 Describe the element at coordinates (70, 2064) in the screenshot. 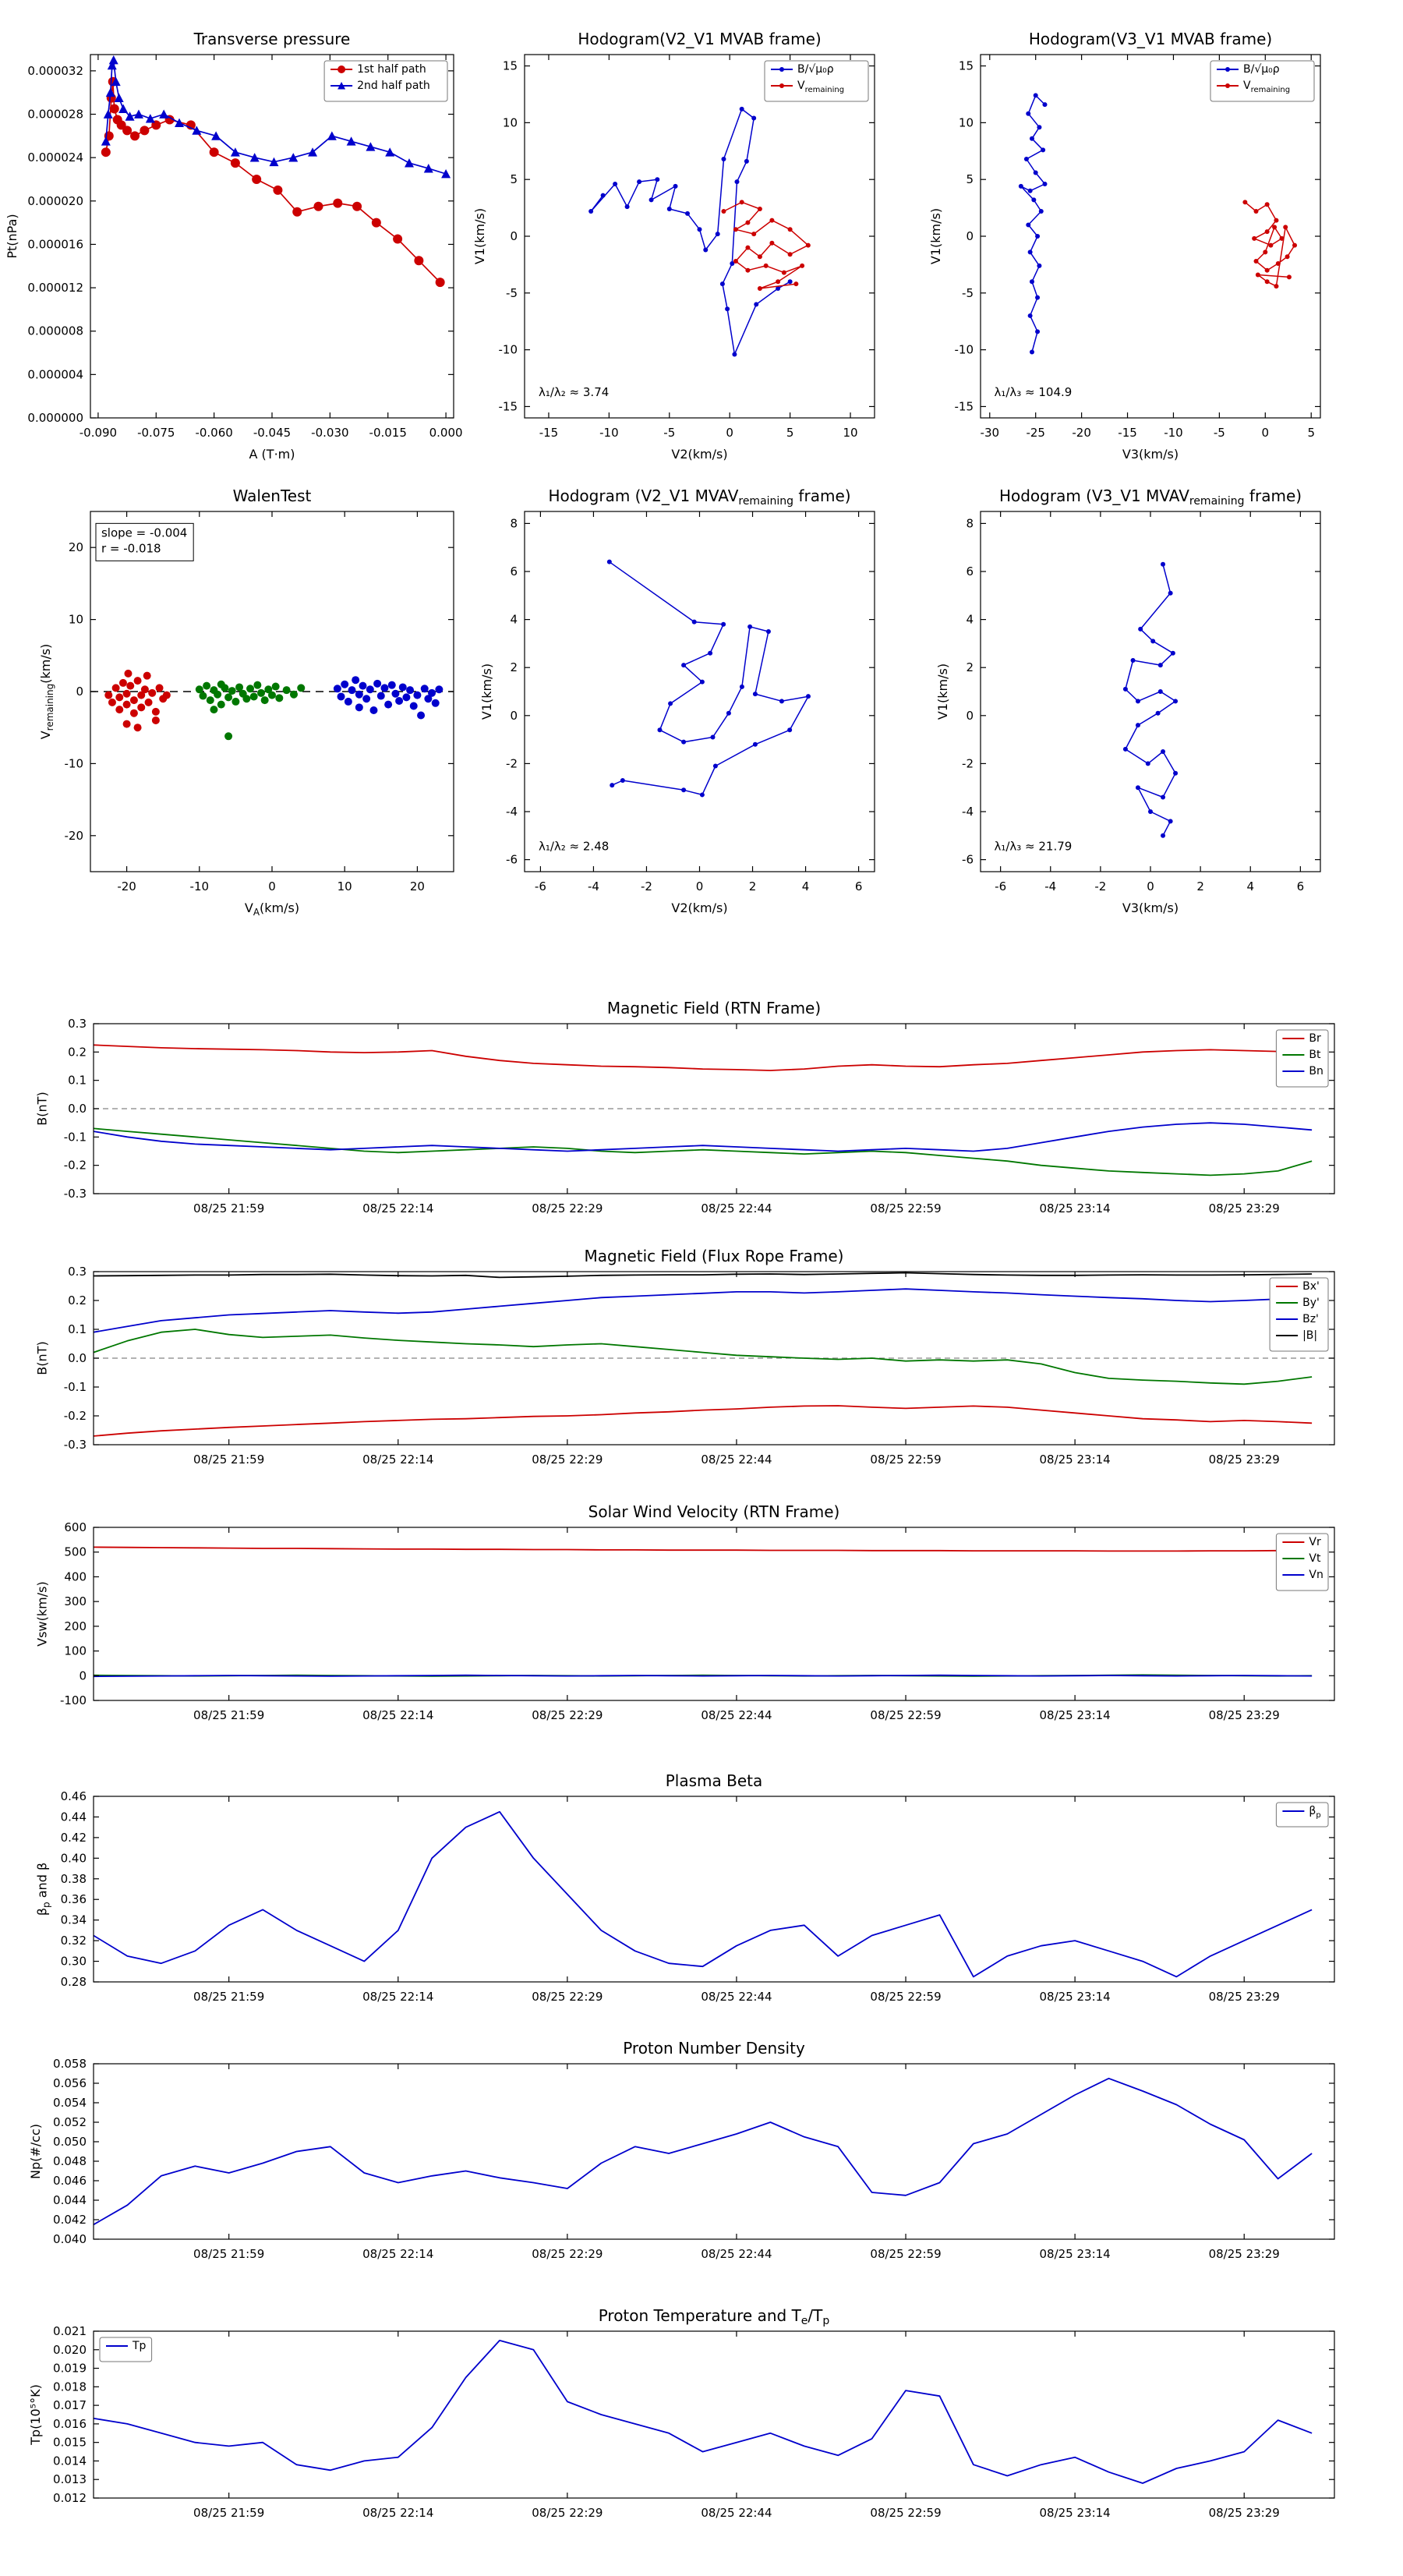

I see `svg-text: 0.058` at that location.